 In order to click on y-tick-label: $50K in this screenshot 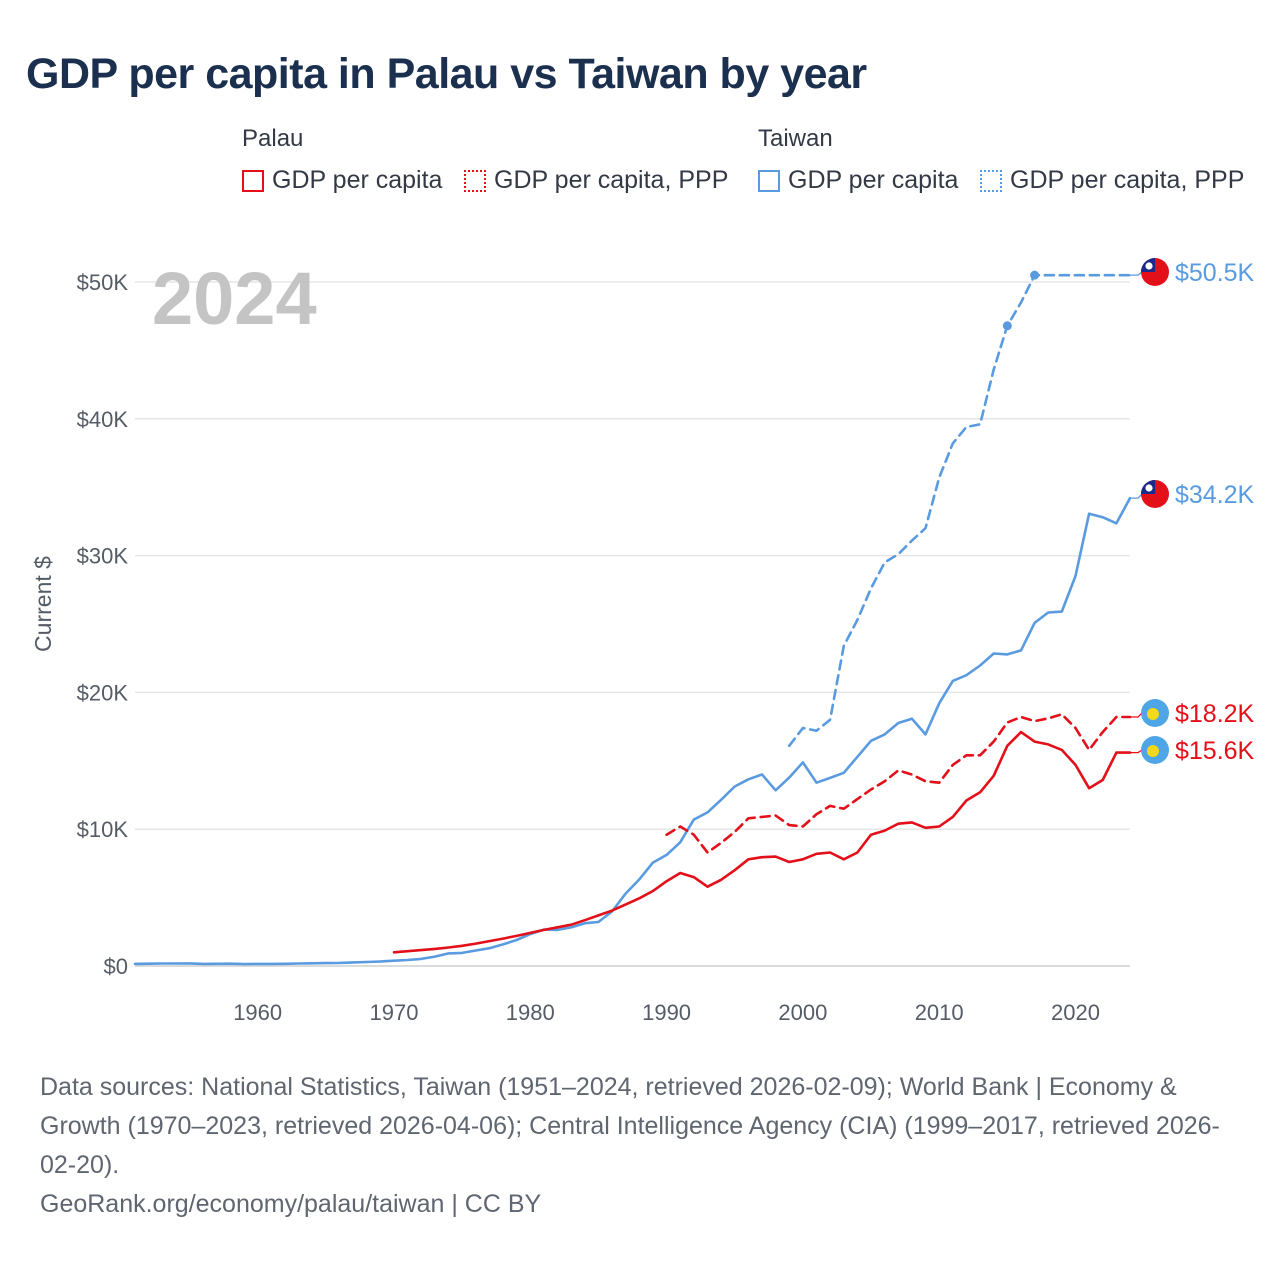, I will do `click(103, 282)`.